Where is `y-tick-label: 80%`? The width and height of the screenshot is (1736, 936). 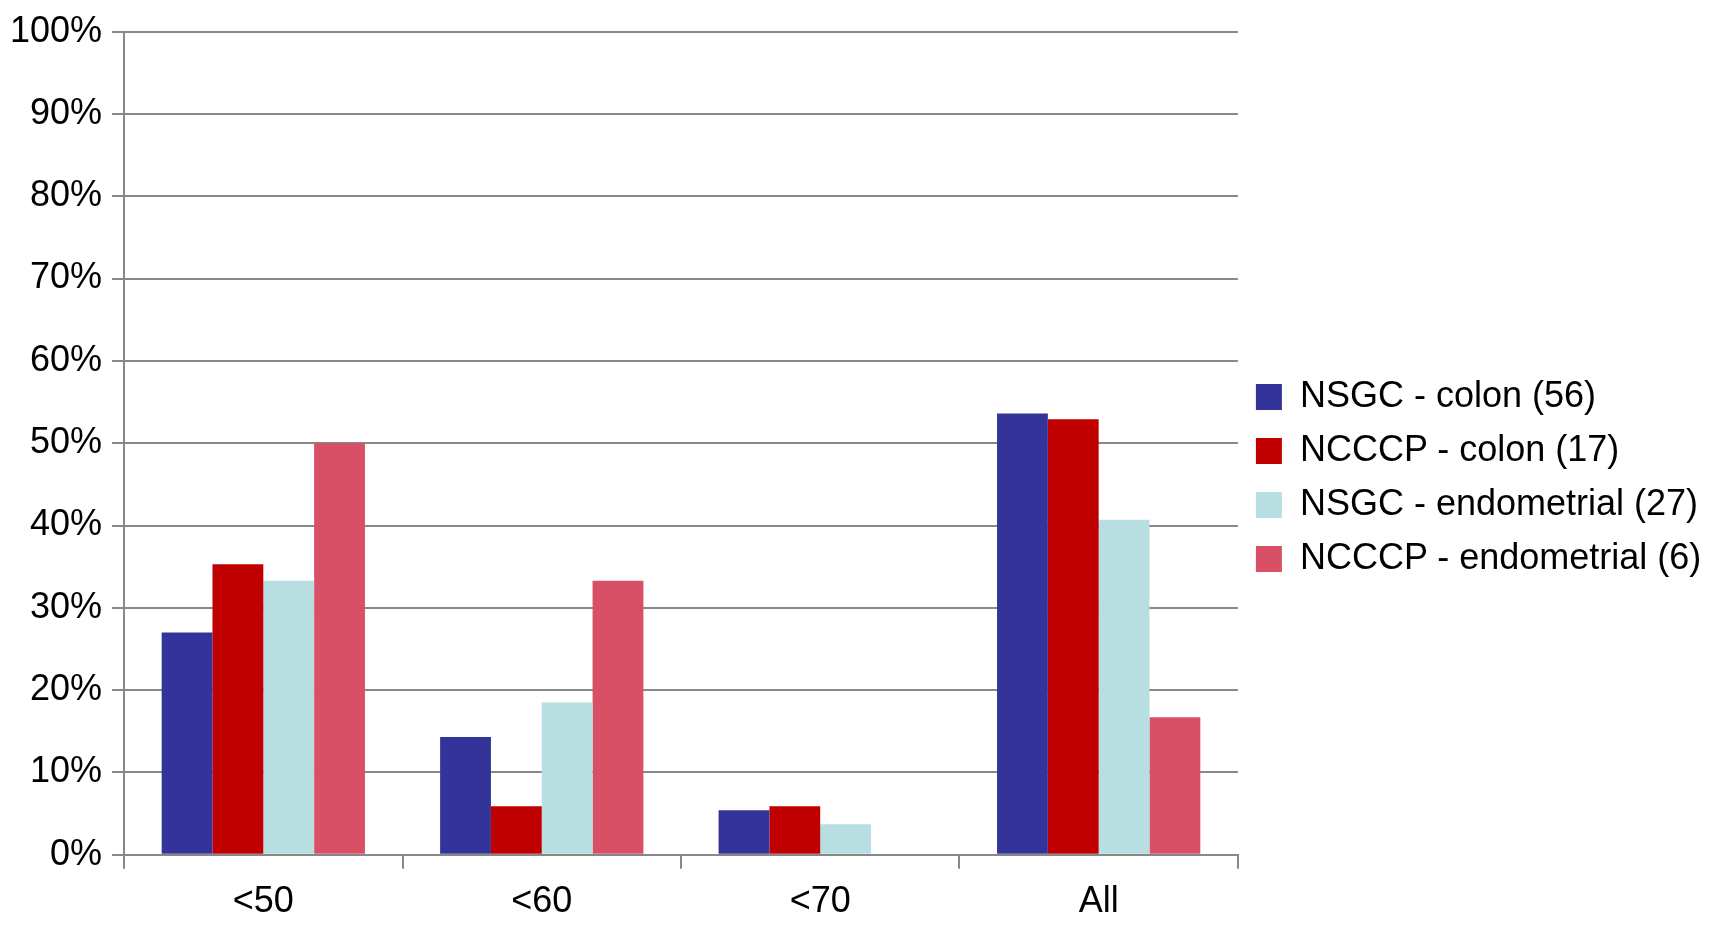
y-tick-label: 80% is located at coordinates (66, 194).